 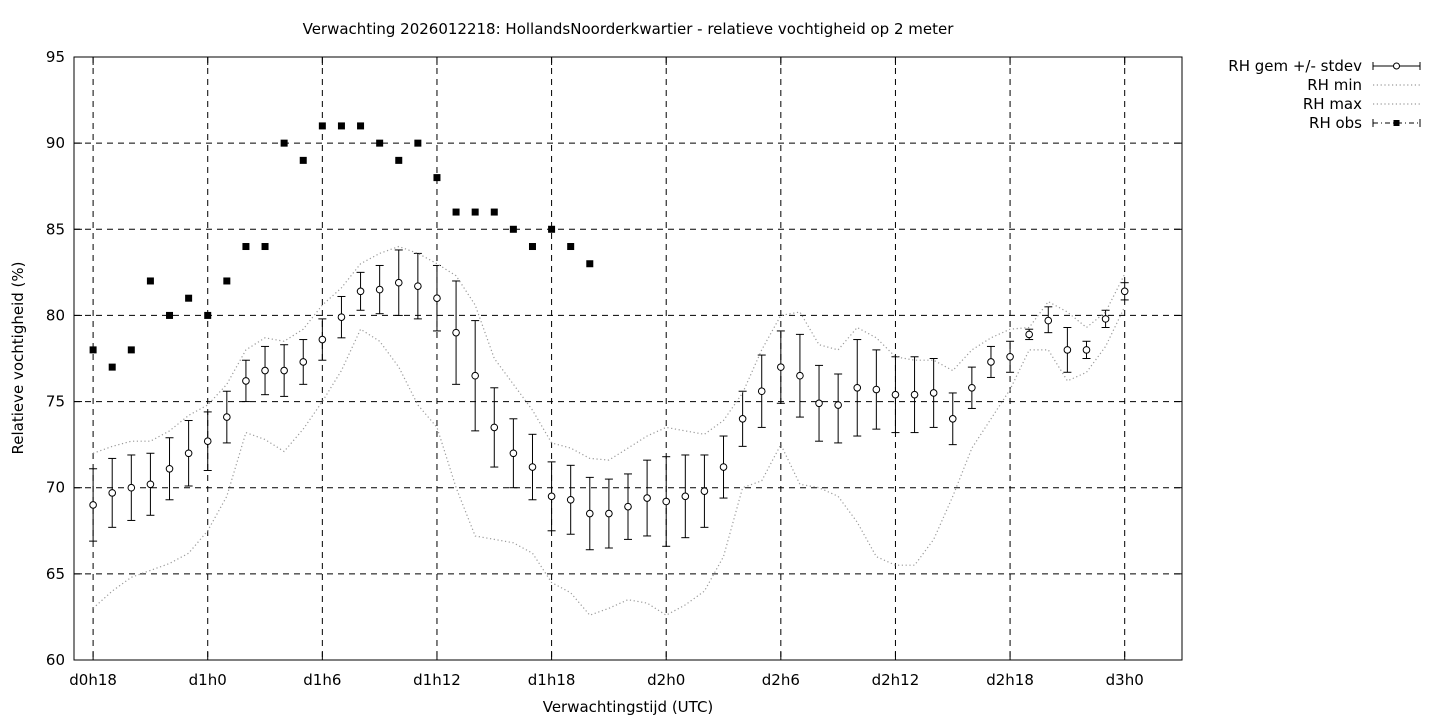 I want to click on y-tick-label: 70, so click(x=55, y=488).